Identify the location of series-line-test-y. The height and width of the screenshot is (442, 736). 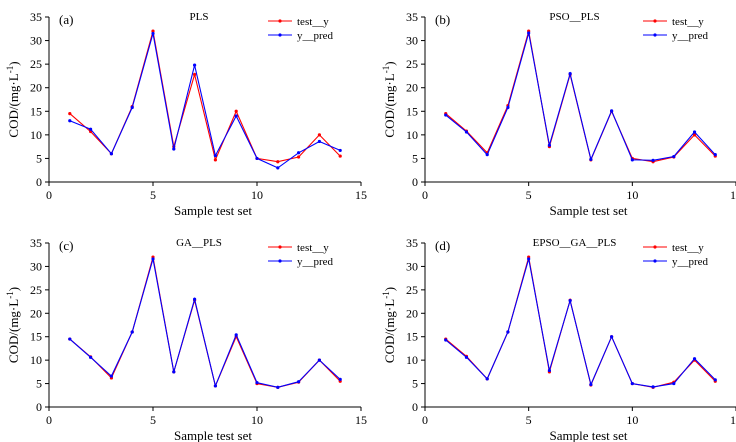
(205, 322).